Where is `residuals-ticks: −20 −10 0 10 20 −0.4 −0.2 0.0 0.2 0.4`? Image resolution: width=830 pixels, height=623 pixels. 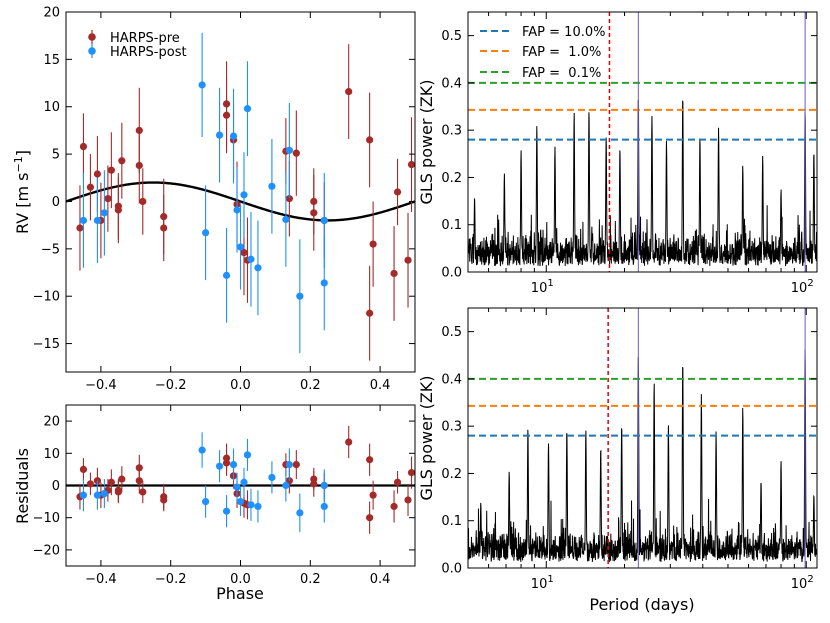
residuals-ticks: −20 −10 0 10 20 −0.4 −0.2 0.0 0.2 0.4 is located at coordinates (224, 496).